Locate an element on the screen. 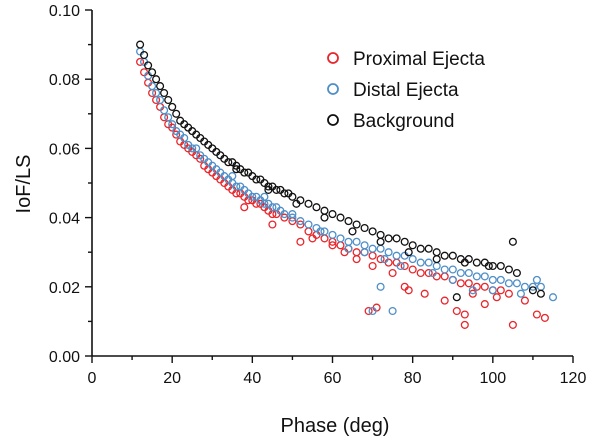 The height and width of the screenshot is (440, 600). x-tick-label: 120 is located at coordinates (573, 378).